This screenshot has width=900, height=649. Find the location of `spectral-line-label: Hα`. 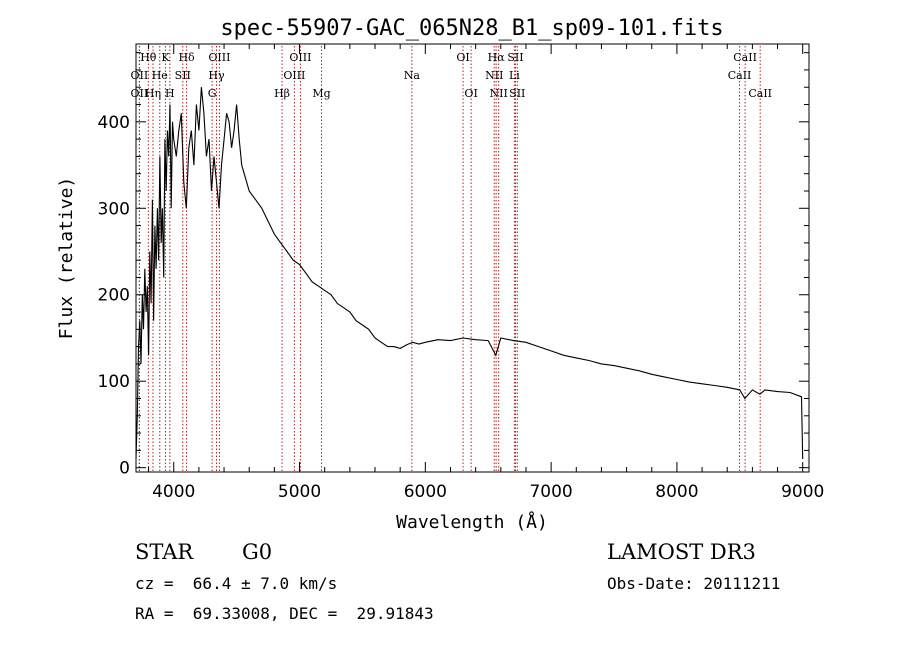

spectral-line-label: Hα is located at coordinates (497, 57).